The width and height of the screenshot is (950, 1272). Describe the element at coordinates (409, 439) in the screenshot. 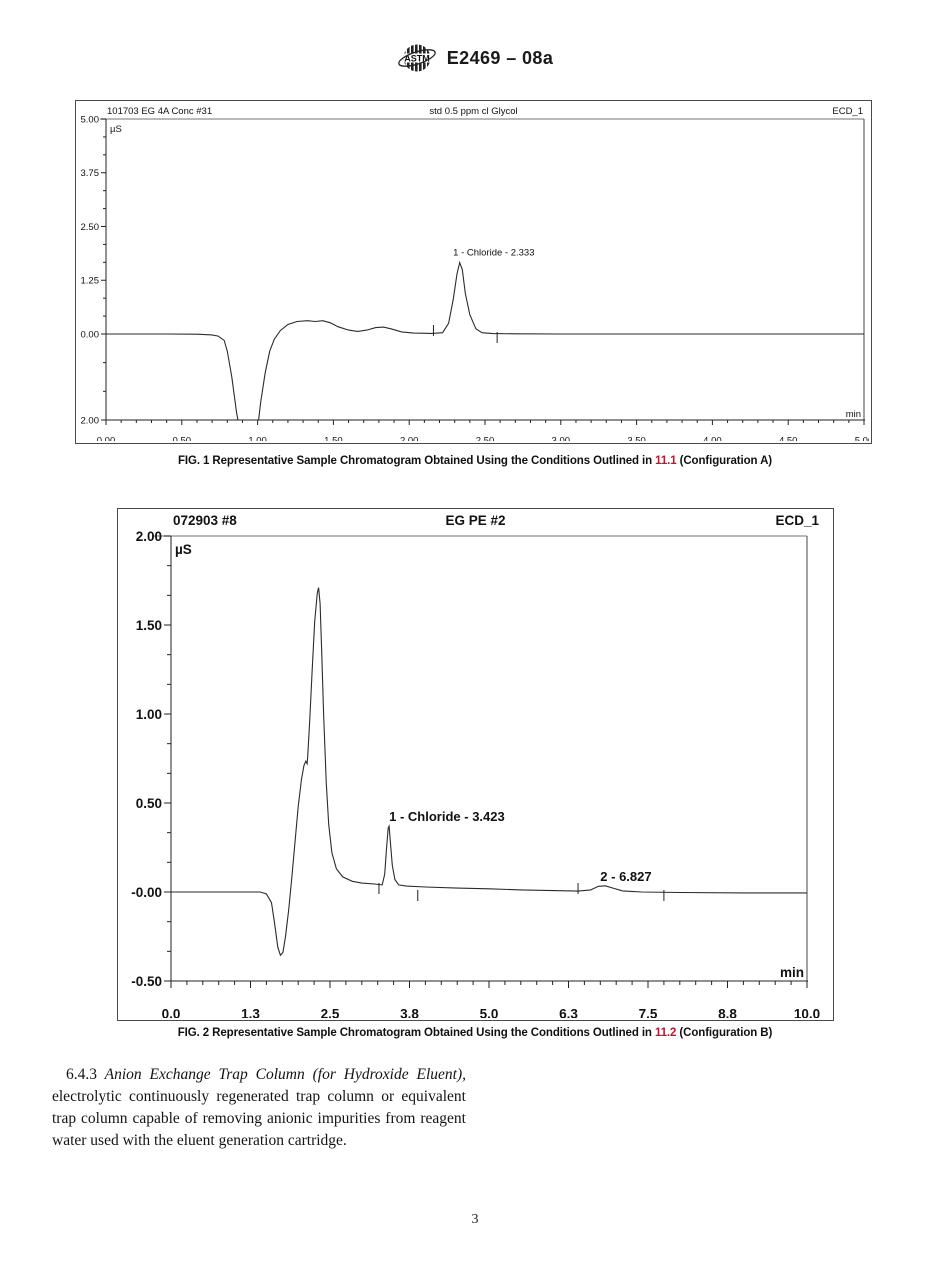

I see `x-tick-label: 2.00` at that location.